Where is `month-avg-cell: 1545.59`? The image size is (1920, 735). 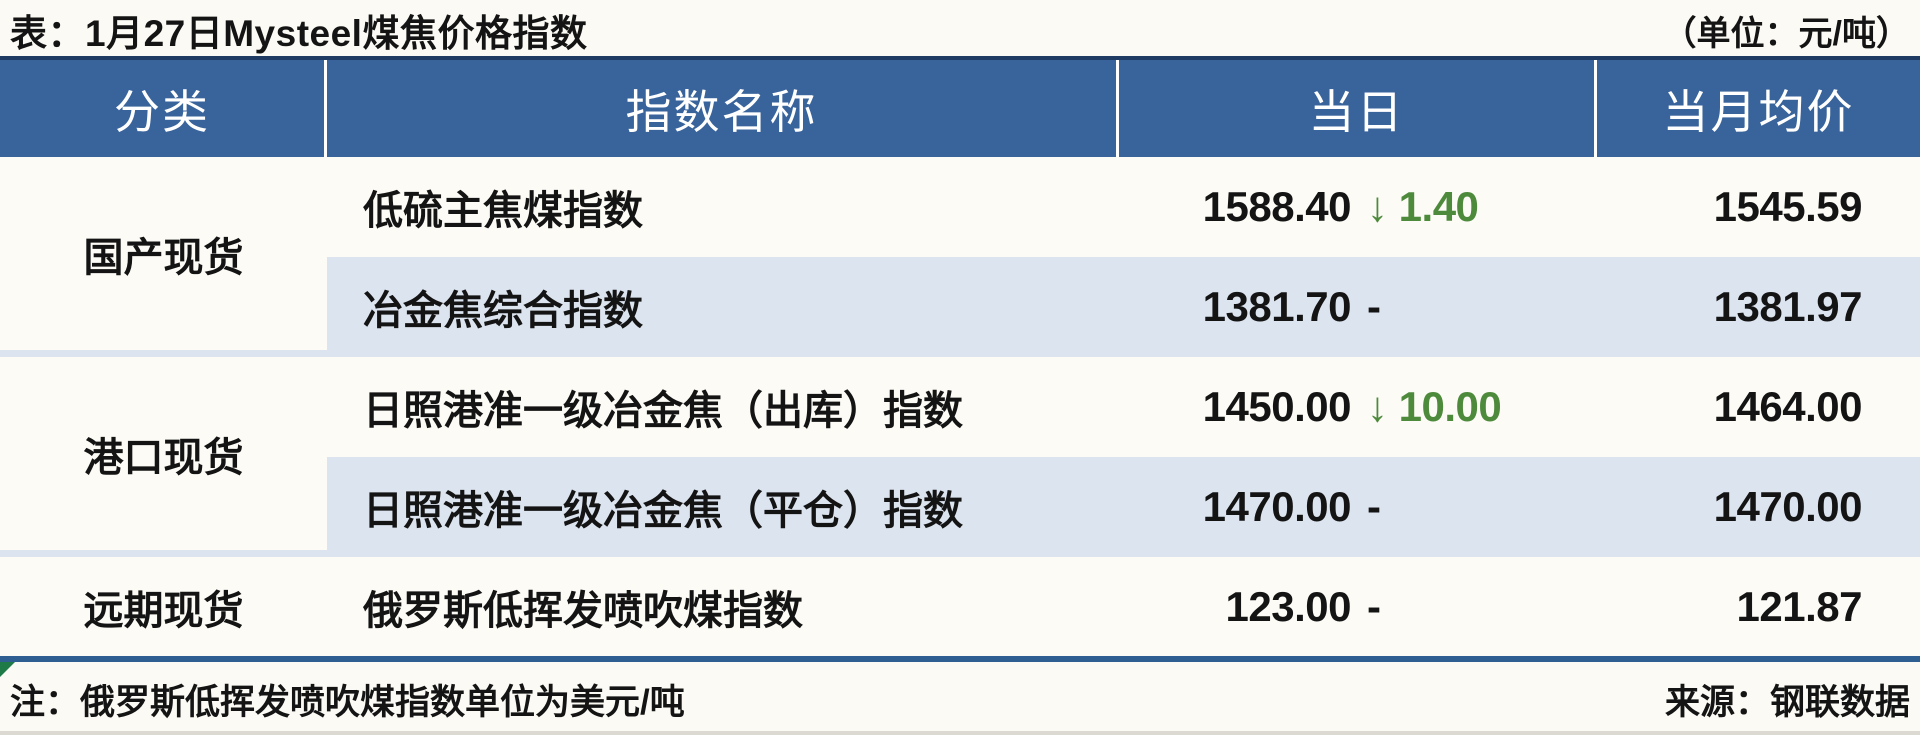
month-avg-cell: 1545.59 is located at coordinates (1758, 207).